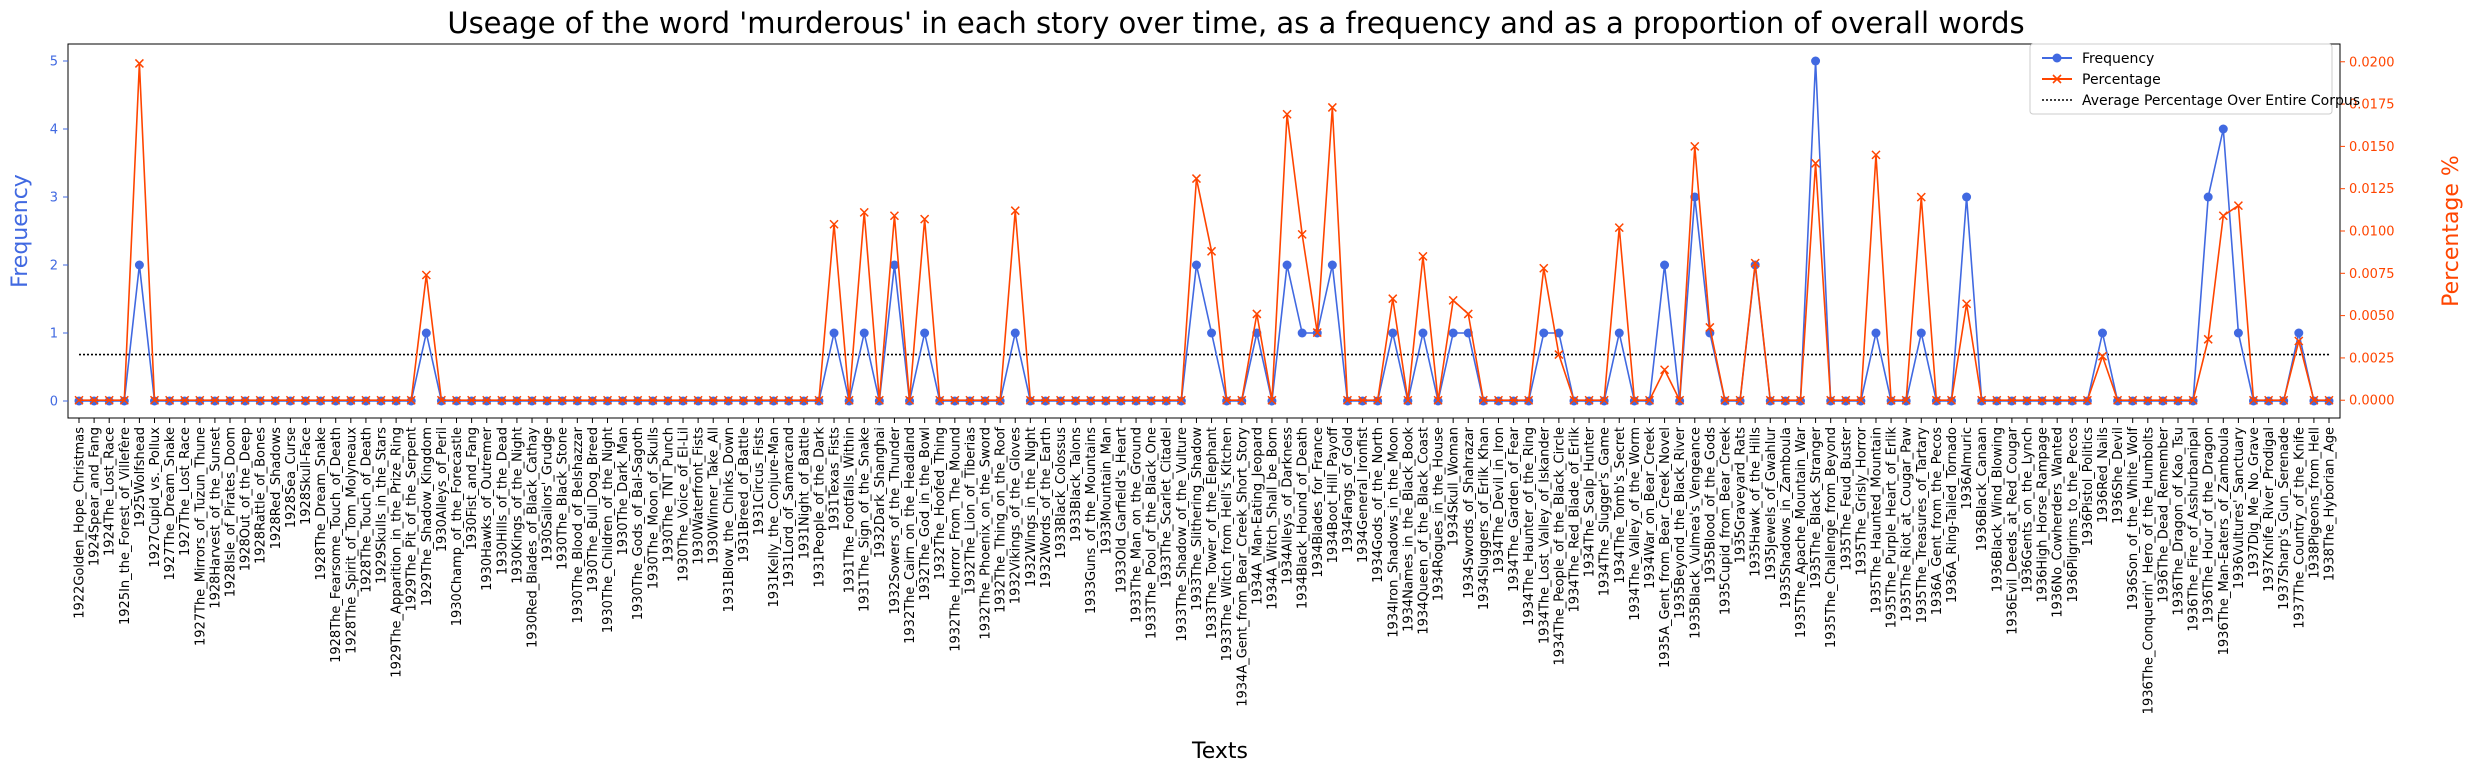 This screenshot has height=770, width=2473. What do you see at coordinates (1091, 520) in the screenshot?
I see `x-tick-label: 1933Guns_of_the_Mountains` at bounding box center [1091, 520].